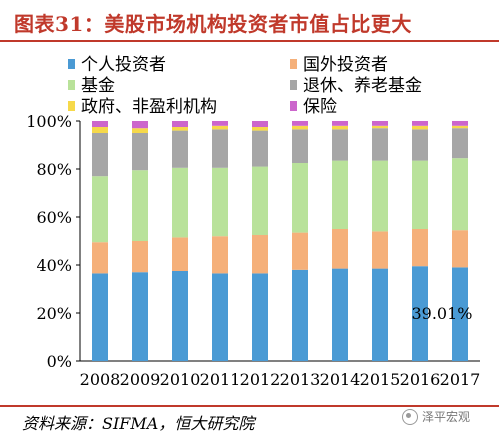 The height and width of the screenshot is (438, 499). Describe the element at coordinates (138, 423) in the screenshot. I see `source-note: 资料来源：SIFMA，恒大研究院` at that location.